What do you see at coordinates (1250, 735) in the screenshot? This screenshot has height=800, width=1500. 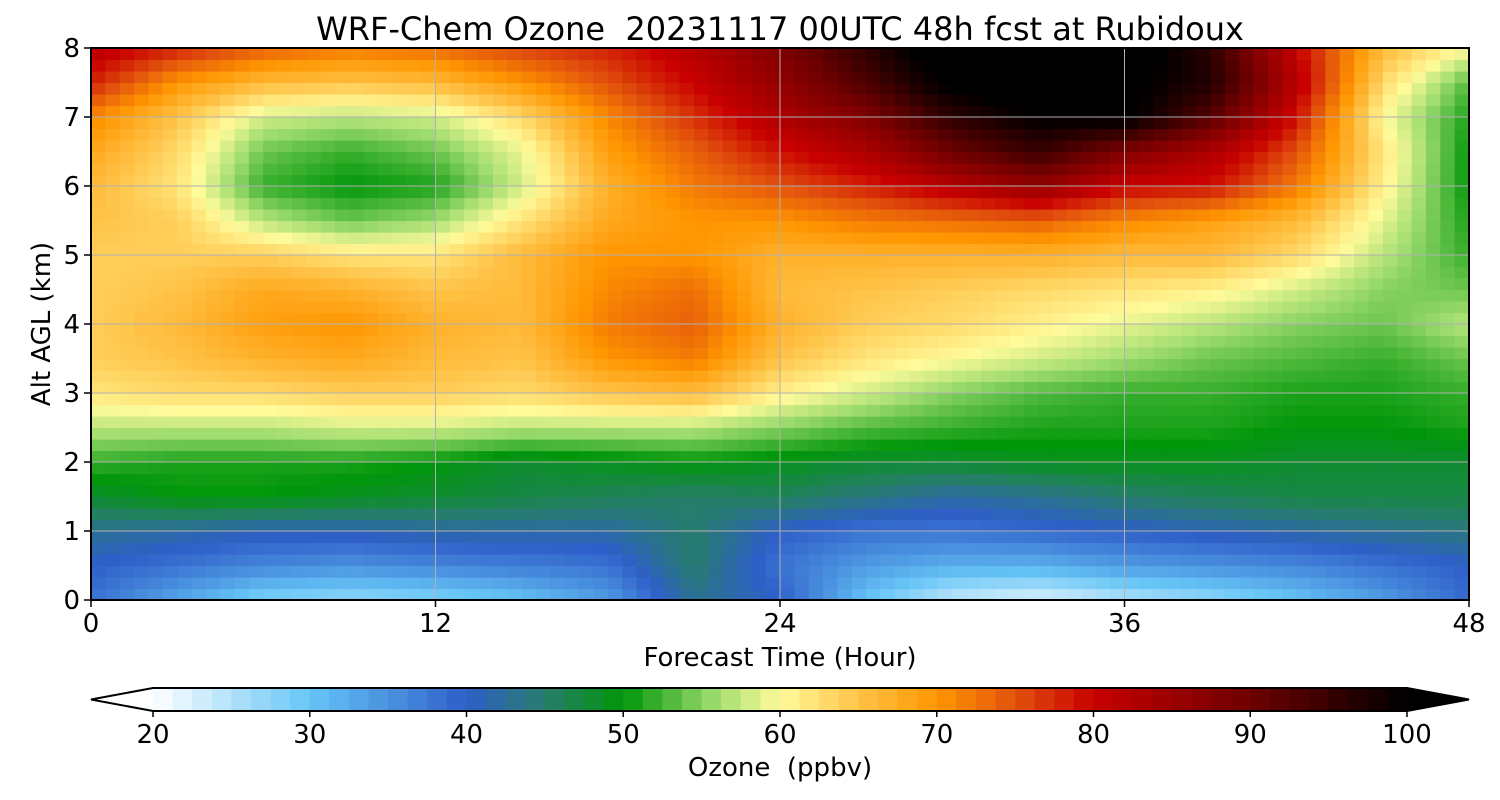 I see `colorbar-tick-label: 90` at bounding box center [1250, 735].